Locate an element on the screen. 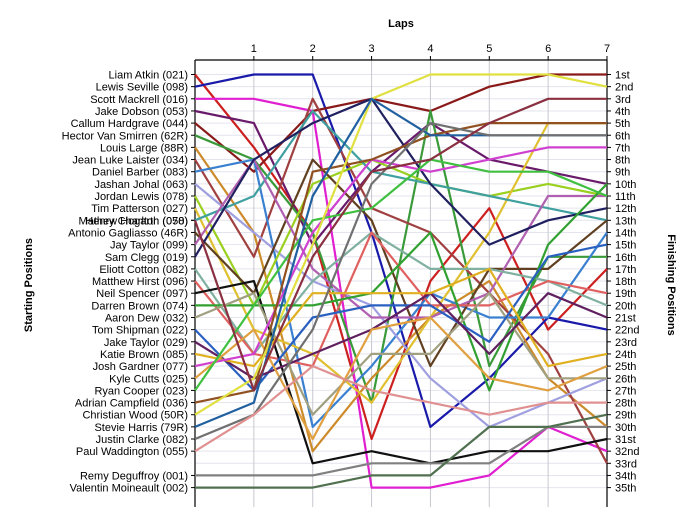 This screenshot has width=700, height=525. starting-position-label: Mathew Hogarth (058) is located at coordinates (133, 221).